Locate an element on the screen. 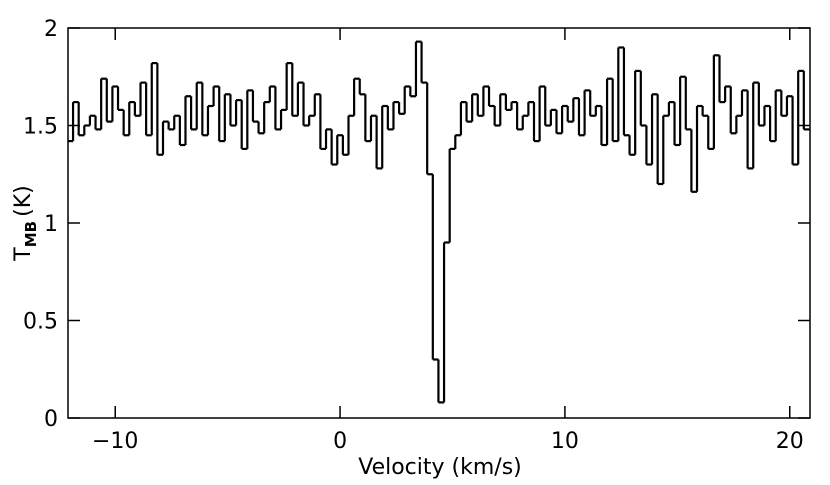 This screenshot has height=485, width=830. y-tick-label: 1 is located at coordinates (51, 224).